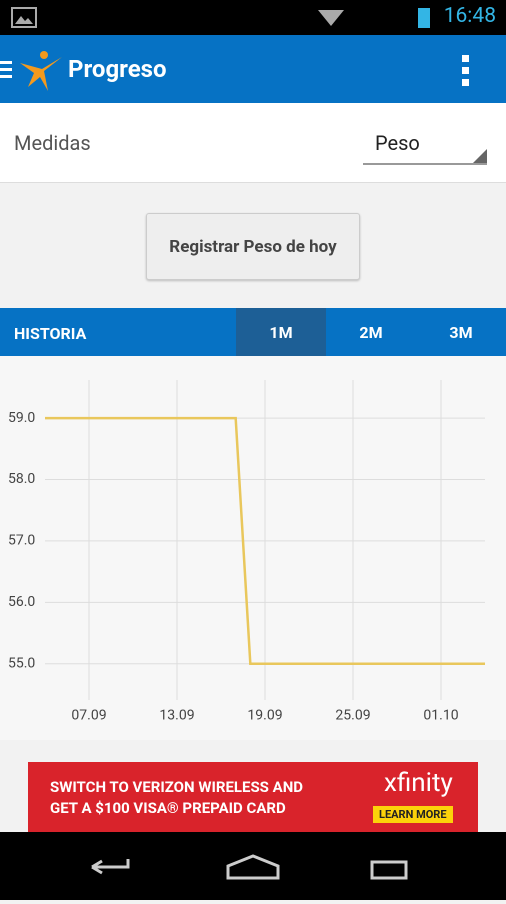 This screenshot has height=904, width=506. I want to click on ad-brand: xfinity, so click(418, 783).